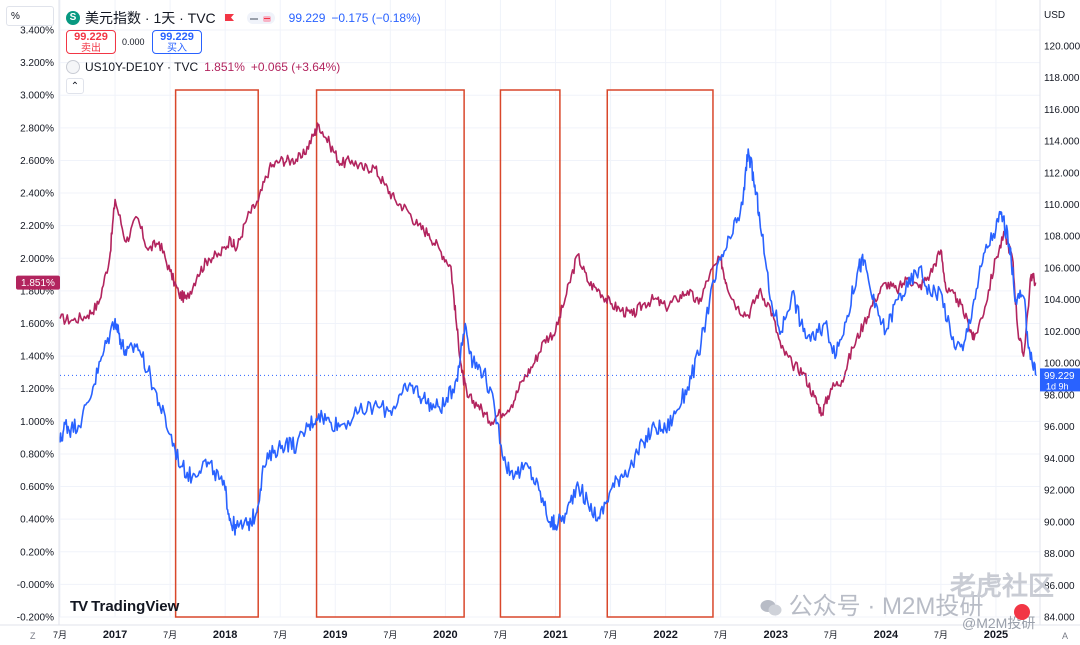 The width and height of the screenshot is (1080, 645). What do you see at coordinates (37, 487) in the screenshot?
I see `left-tick-label: 0.600%` at bounding box center [37, 487].